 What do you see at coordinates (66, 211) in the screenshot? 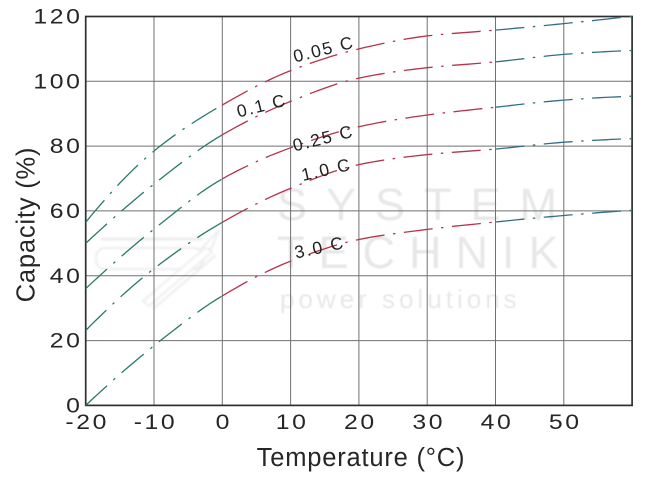
I see `svg-text: 60` at bounding box center [66, 211].